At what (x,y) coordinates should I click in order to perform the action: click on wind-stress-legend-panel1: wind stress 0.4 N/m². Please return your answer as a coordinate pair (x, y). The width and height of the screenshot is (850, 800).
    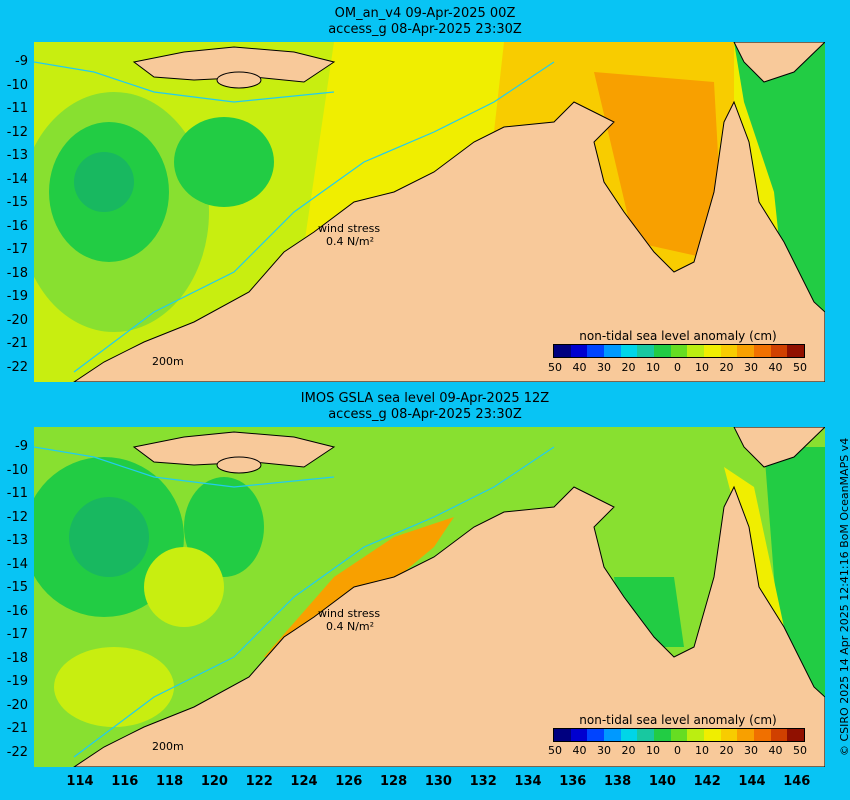
    Looking at the image, I should click on (349, 235).